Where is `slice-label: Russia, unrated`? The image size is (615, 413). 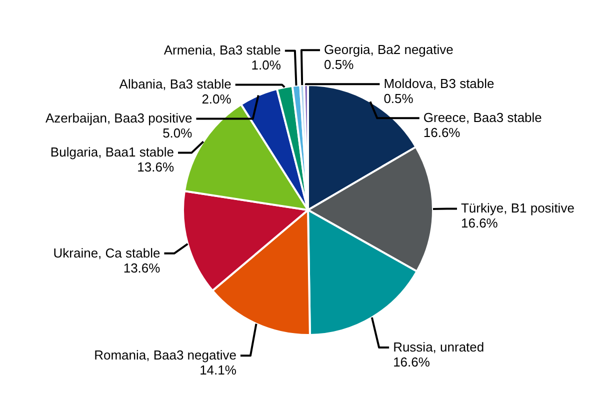
slice-label: Russia, unrated is located at coordinates (438, 347).